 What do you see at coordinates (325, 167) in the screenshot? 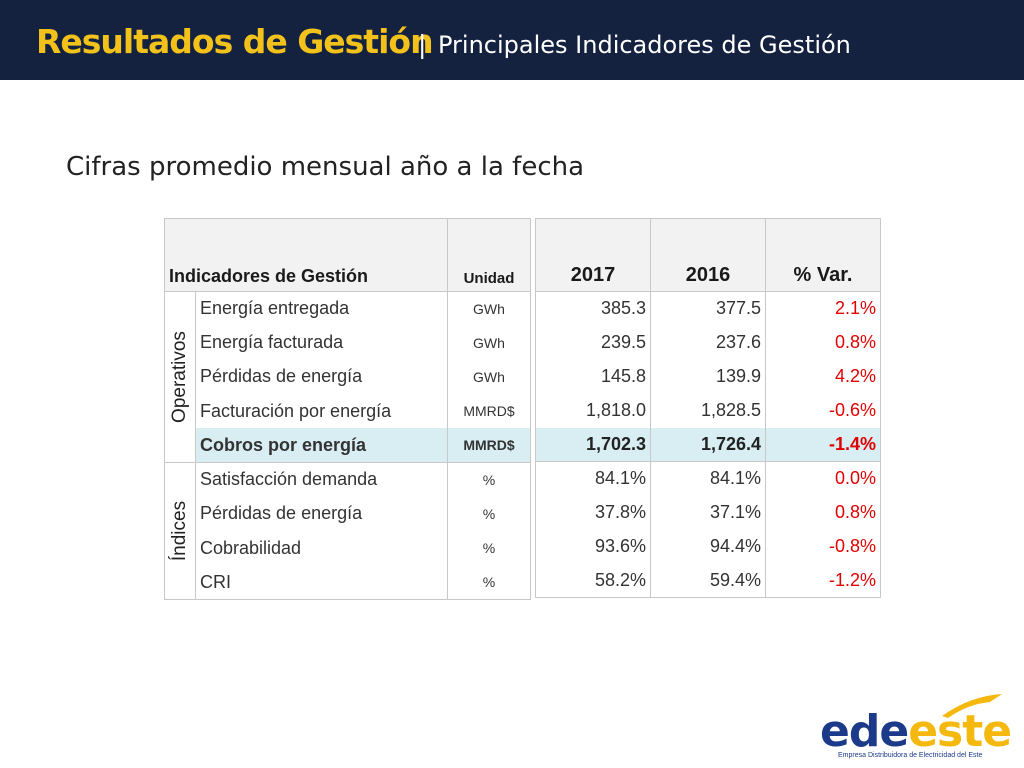
I see `section-subtitle: Cifras promedio mensual año a la fecha` at bounding box center [325, 167].